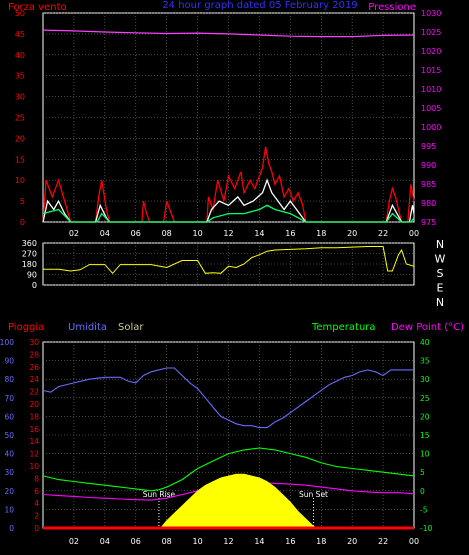 The image size is (469, 555). Describe the element at coordinates (159, 494) in the screenshot. I see `sunrise-label: Sun Rise` at that location.